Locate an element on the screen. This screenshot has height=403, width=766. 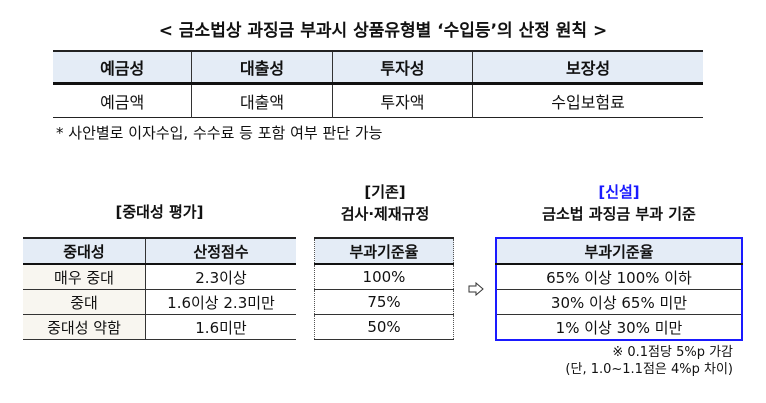
cell: 중대성 약함 is located at coordinates (84, 327).